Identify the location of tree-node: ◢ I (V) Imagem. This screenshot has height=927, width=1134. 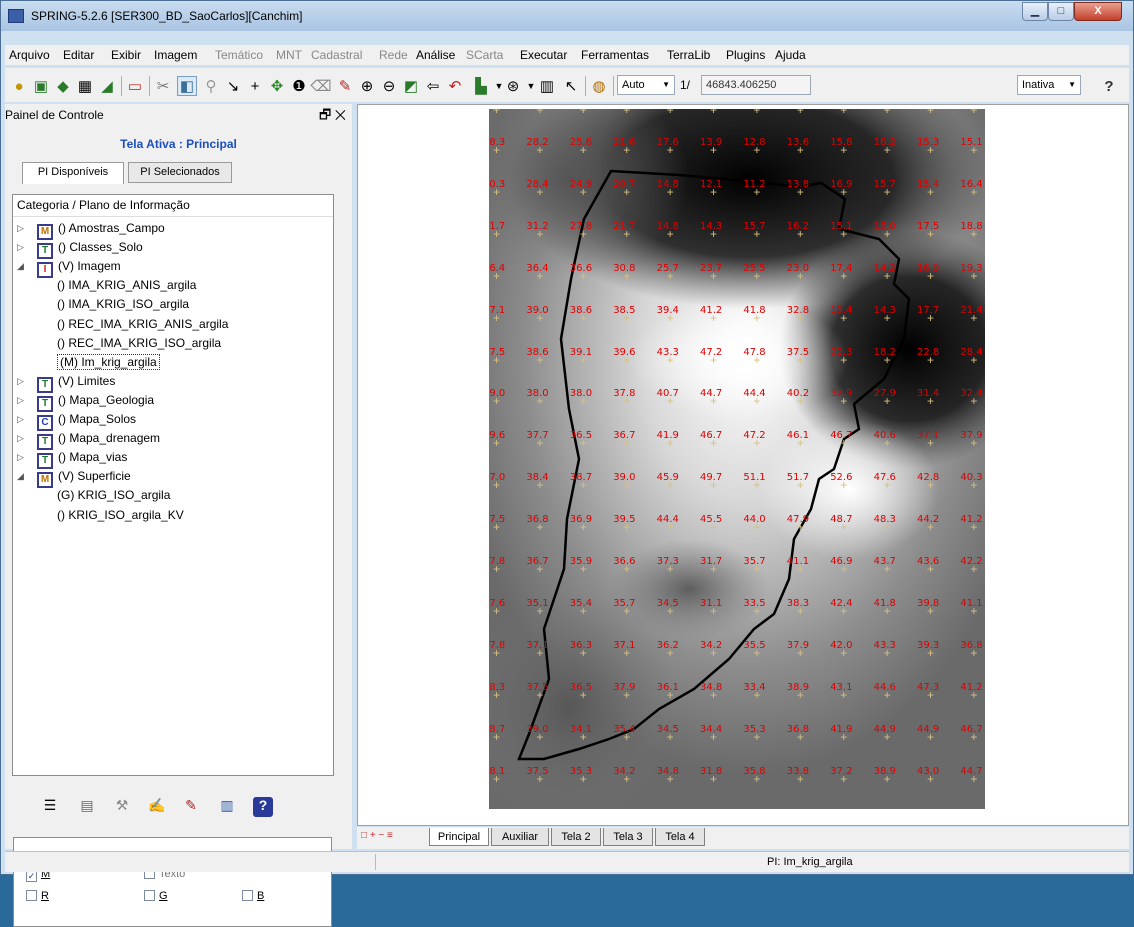
(69, 269).